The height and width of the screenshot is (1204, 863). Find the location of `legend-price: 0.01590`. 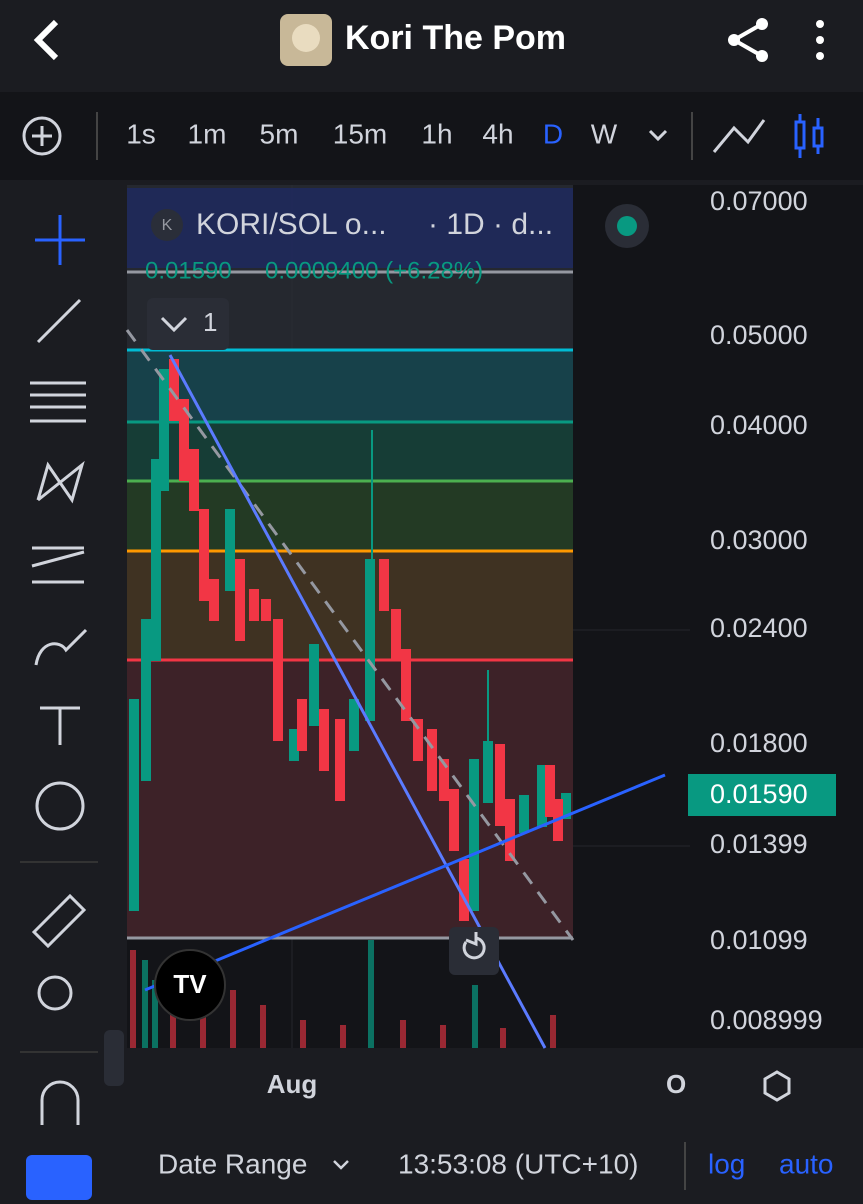

legend-price: 0.01590 is located at coordinates (188, 270).